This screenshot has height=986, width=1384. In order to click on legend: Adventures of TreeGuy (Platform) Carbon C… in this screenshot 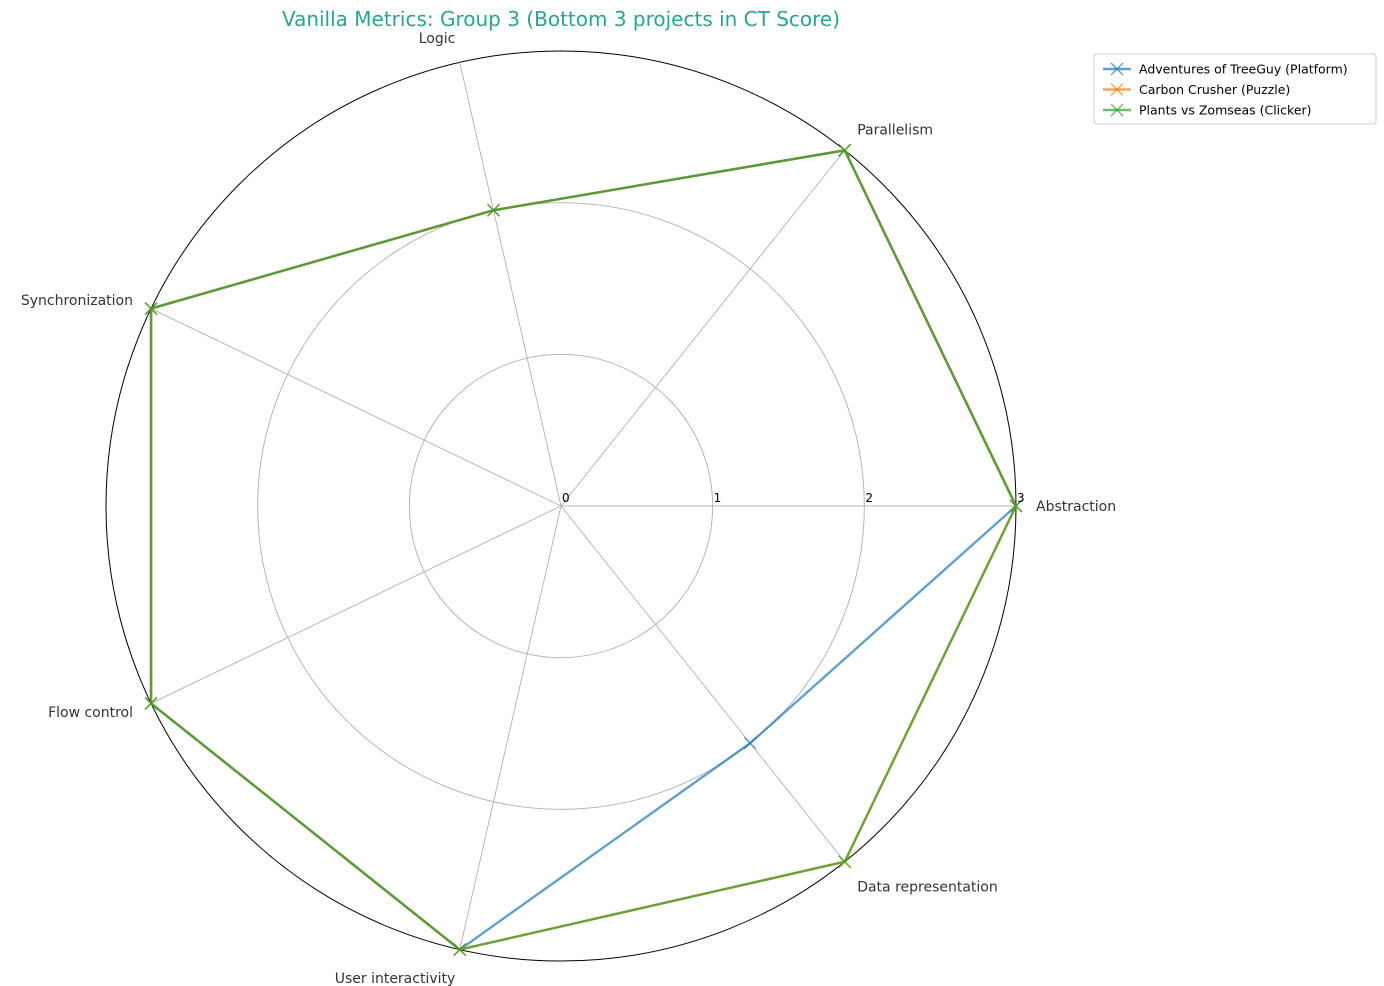, I will do `click(1235, 89)`.